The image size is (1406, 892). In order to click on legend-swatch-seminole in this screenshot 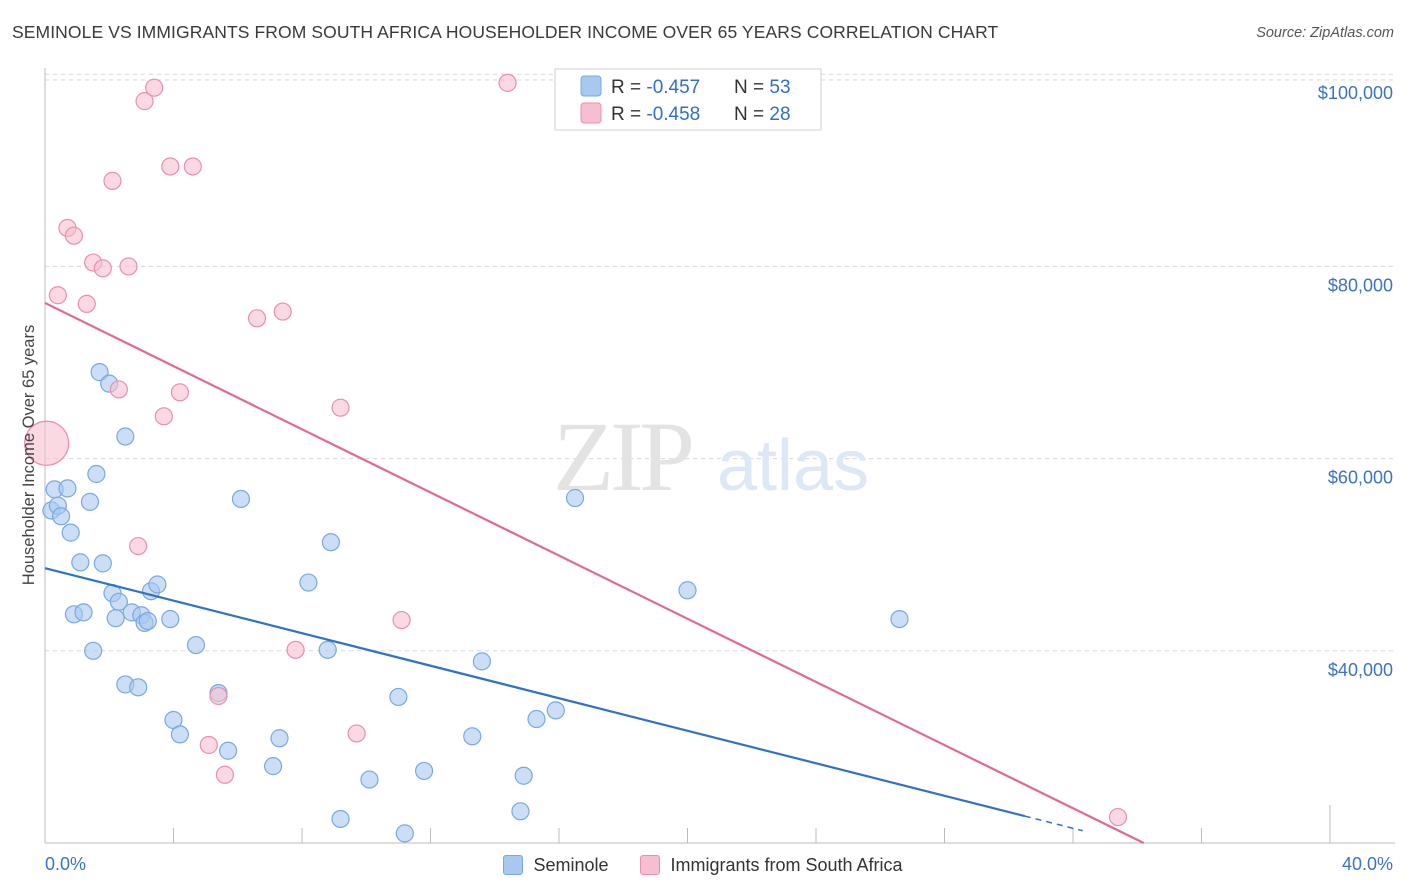, I will do `click(591, 86)`.